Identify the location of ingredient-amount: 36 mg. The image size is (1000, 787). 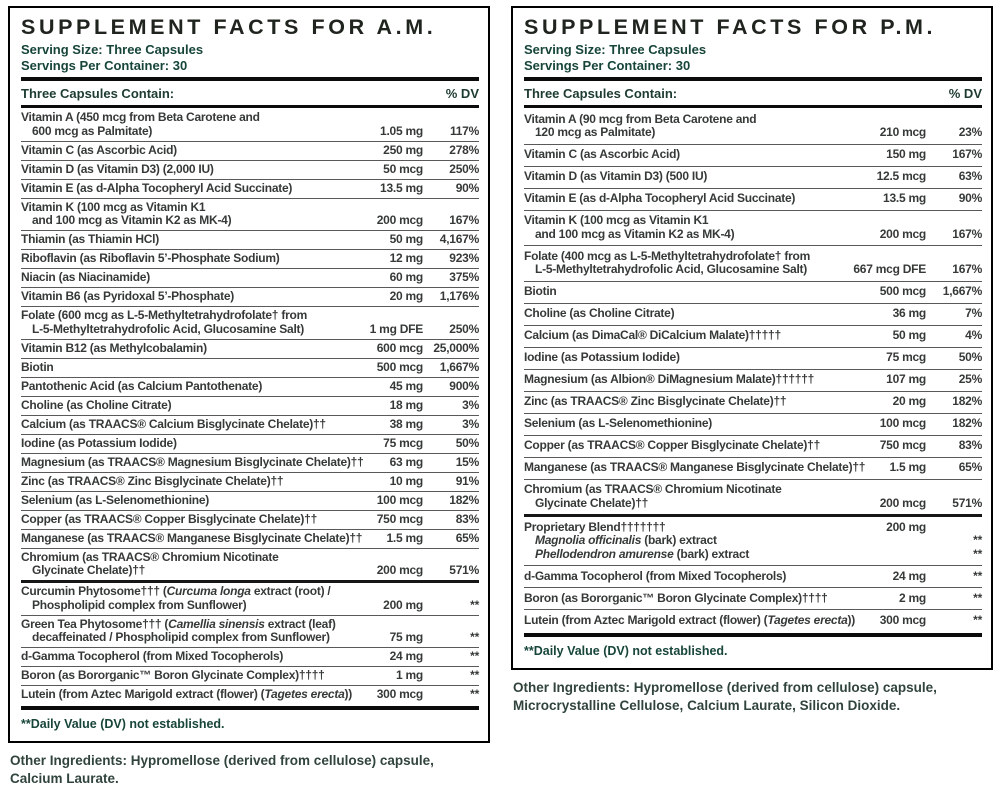
(909, 313).